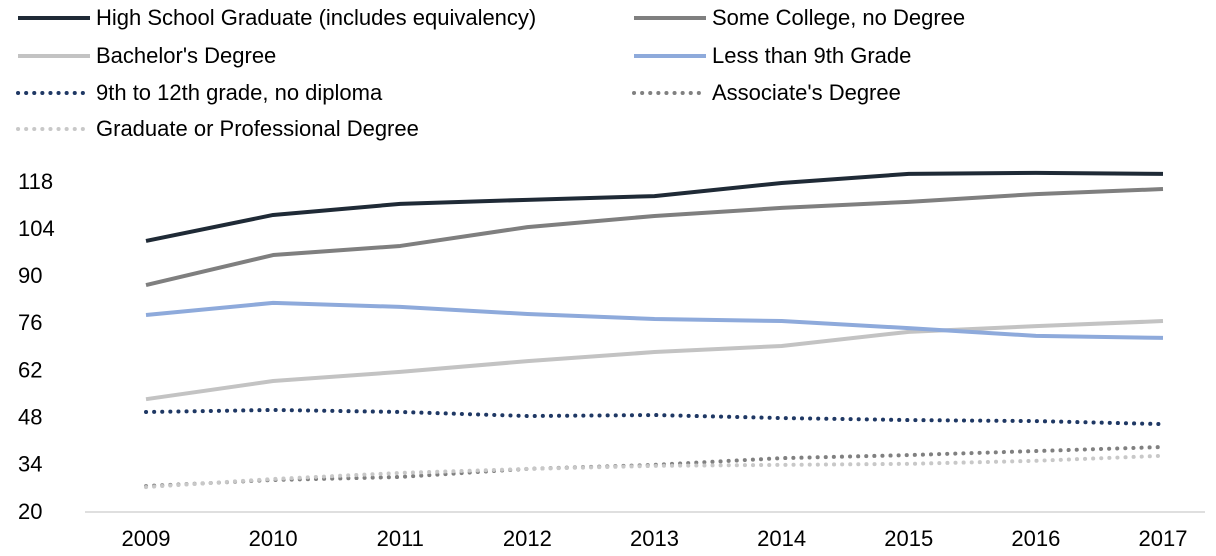 Image resolution: width=1216 pixels, height=556 pixels. What do you see at coordinates (781, 538) in the screenshot?
I see `x-tick-label: 2014` at bounding box center [781, 538].